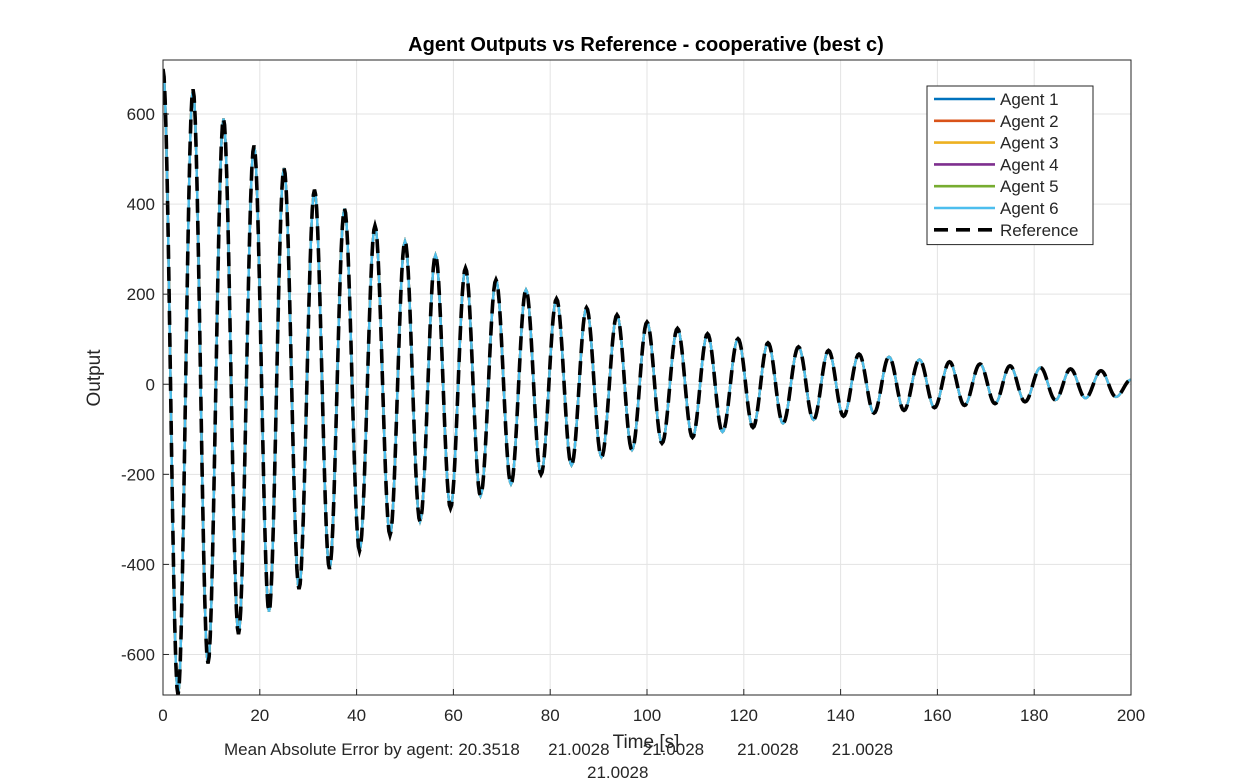 The image size is (1250, 783). Describe the element at coordinates (646, 742) in the screenshot. I see `x-axis-label: Time [s]` at that location.